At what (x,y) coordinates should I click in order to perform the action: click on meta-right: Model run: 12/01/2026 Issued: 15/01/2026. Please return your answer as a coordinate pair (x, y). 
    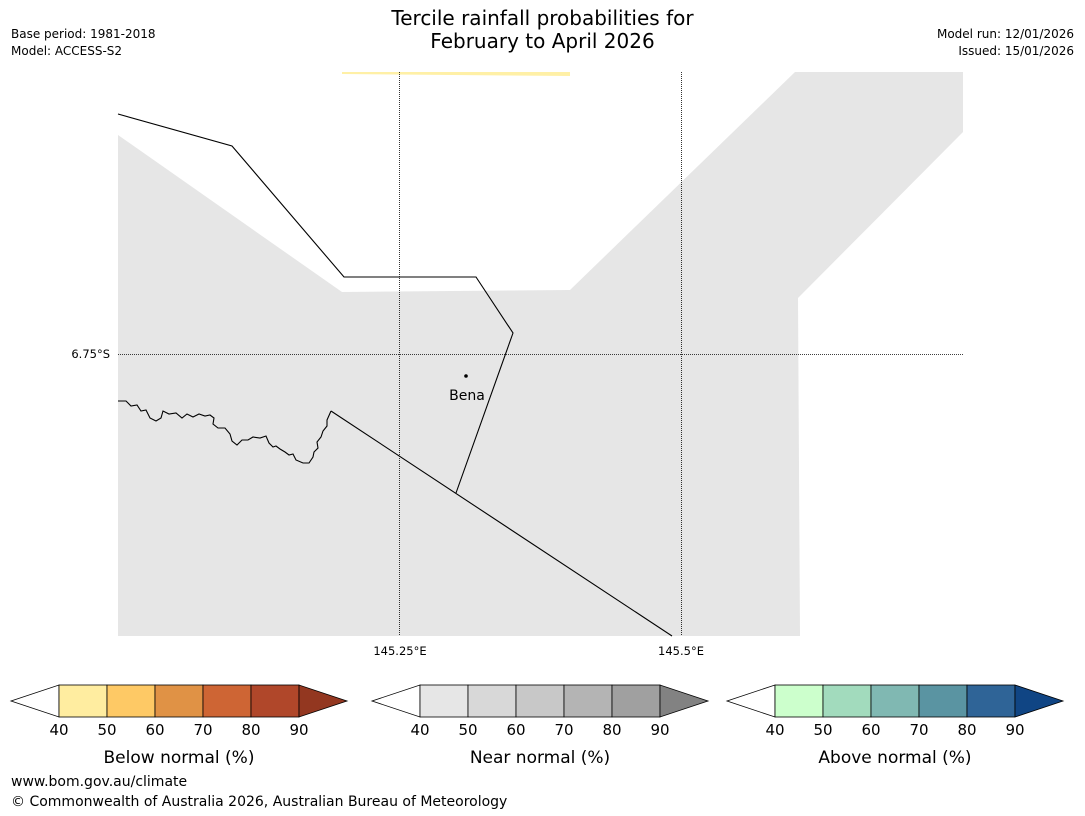
    Looking at the image, I should click on (1005, 43).